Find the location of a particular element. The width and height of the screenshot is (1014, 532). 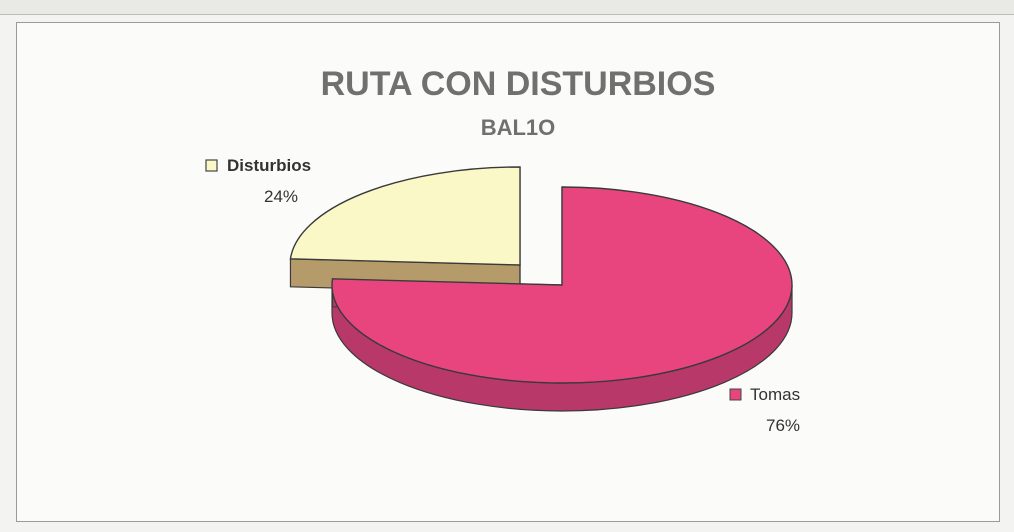

slice-label-tomas: Tomas is located at coordinates (775, 394).